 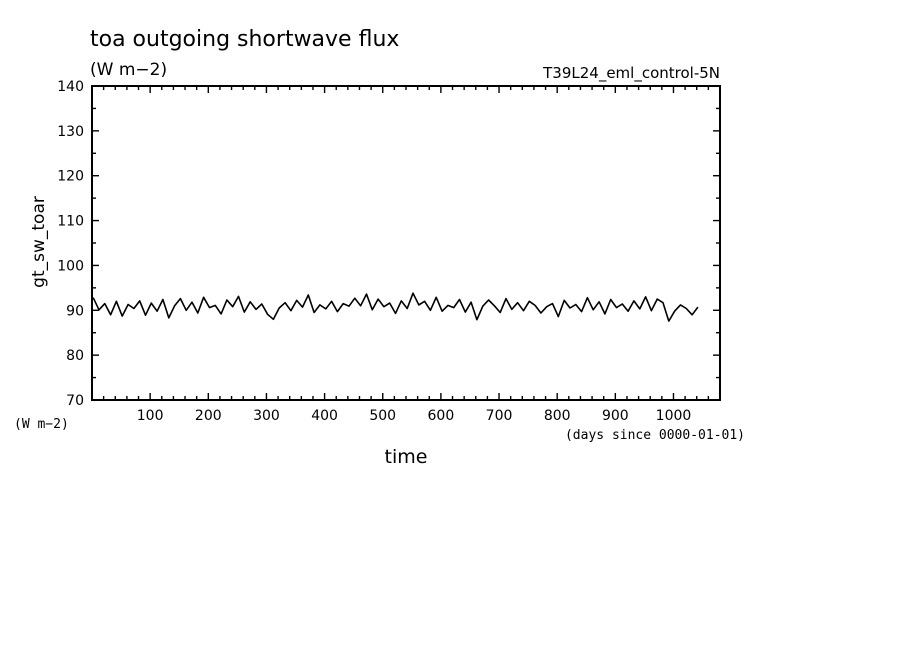 I want to click on x-tick-label: 200, so click(x=208, y=416).